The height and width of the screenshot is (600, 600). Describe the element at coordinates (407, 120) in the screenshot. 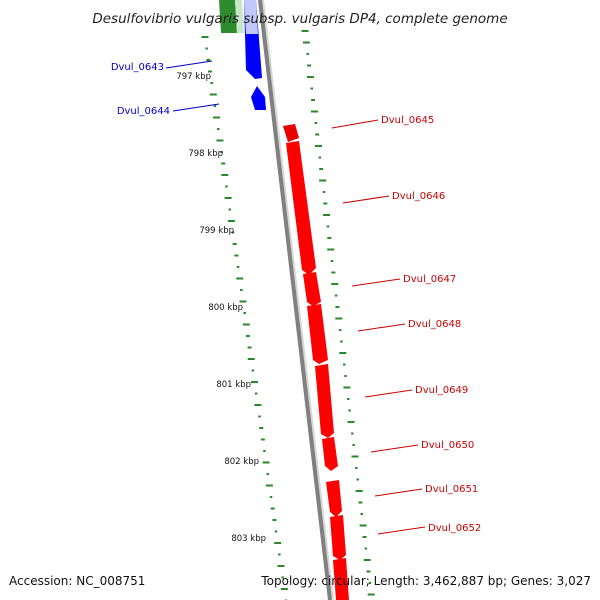

I see `gene-label-dvul-0645: Dvul_0645` at that location.